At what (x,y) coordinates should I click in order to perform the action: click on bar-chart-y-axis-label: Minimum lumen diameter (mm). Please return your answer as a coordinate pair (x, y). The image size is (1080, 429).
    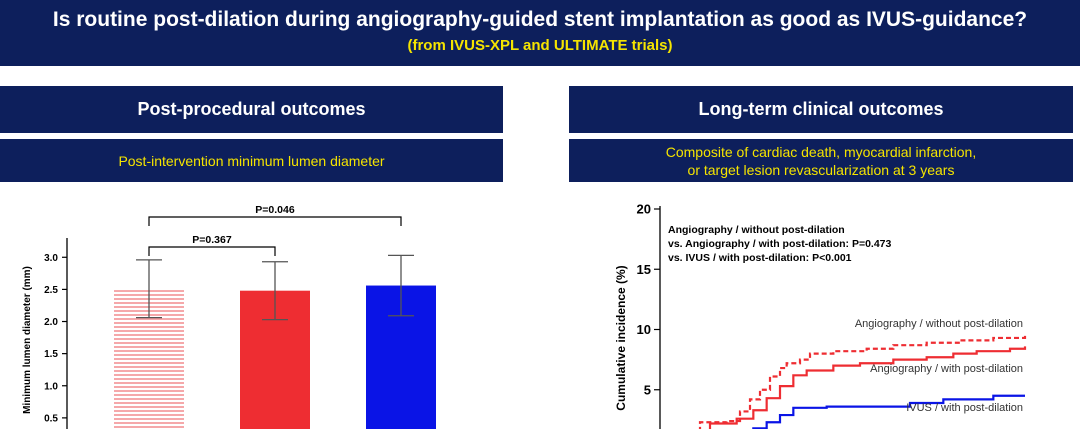
    Looking at the image, I should click on (27, 340).